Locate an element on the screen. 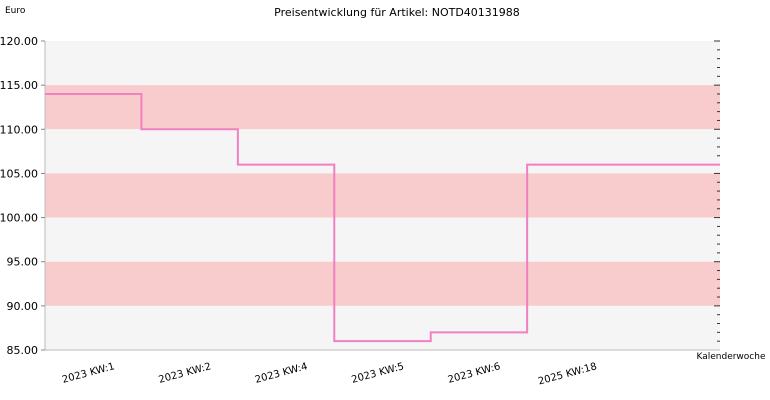 This screenshot has width=770, height=400. x-tick-label: 2025 KW:18 is located at coordinates (567, 374).